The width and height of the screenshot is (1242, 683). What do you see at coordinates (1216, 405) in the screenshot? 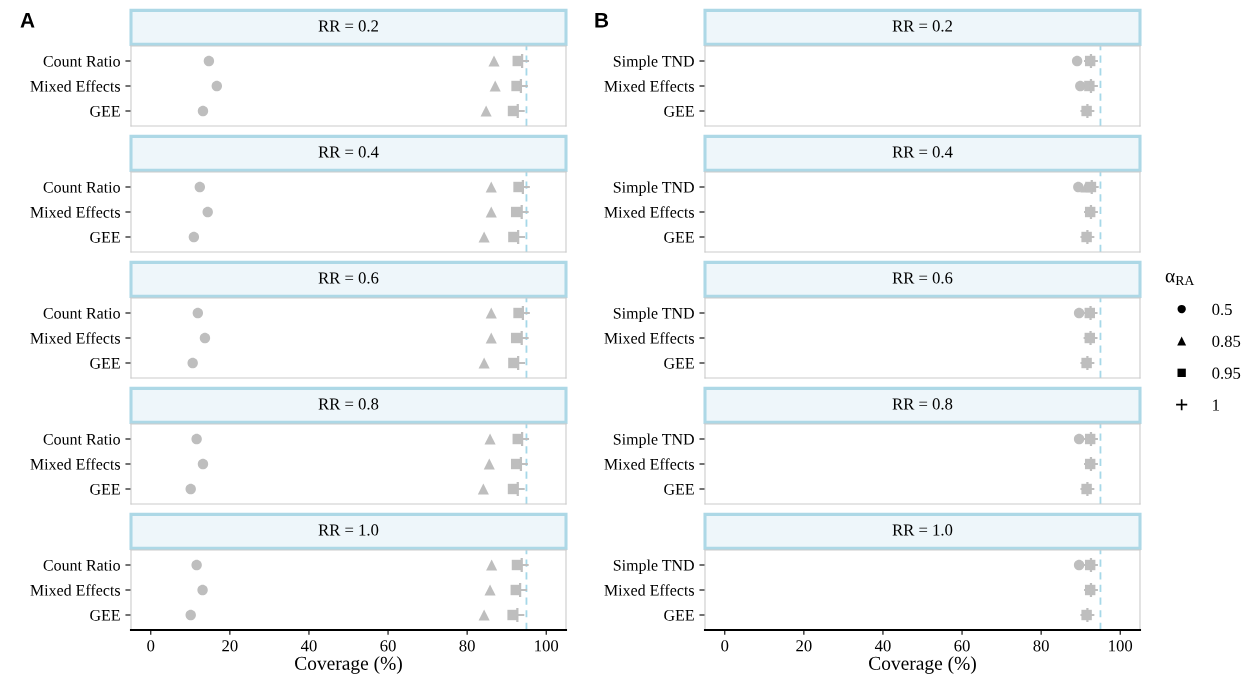
I see `text: 1` at bounding box center [1216, 405].